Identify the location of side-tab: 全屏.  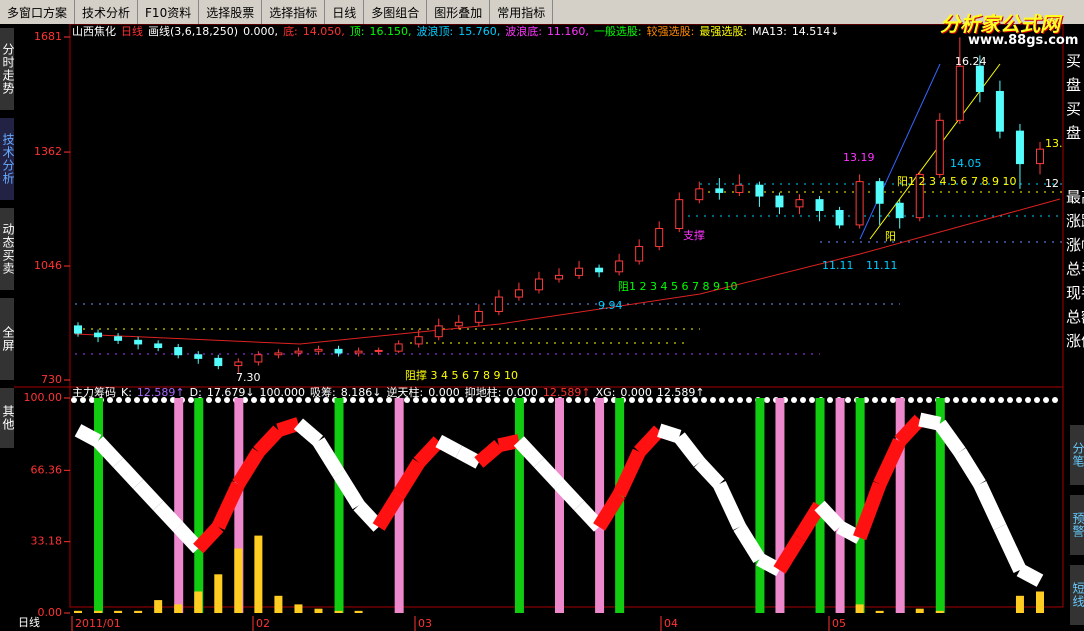
(7, 339).